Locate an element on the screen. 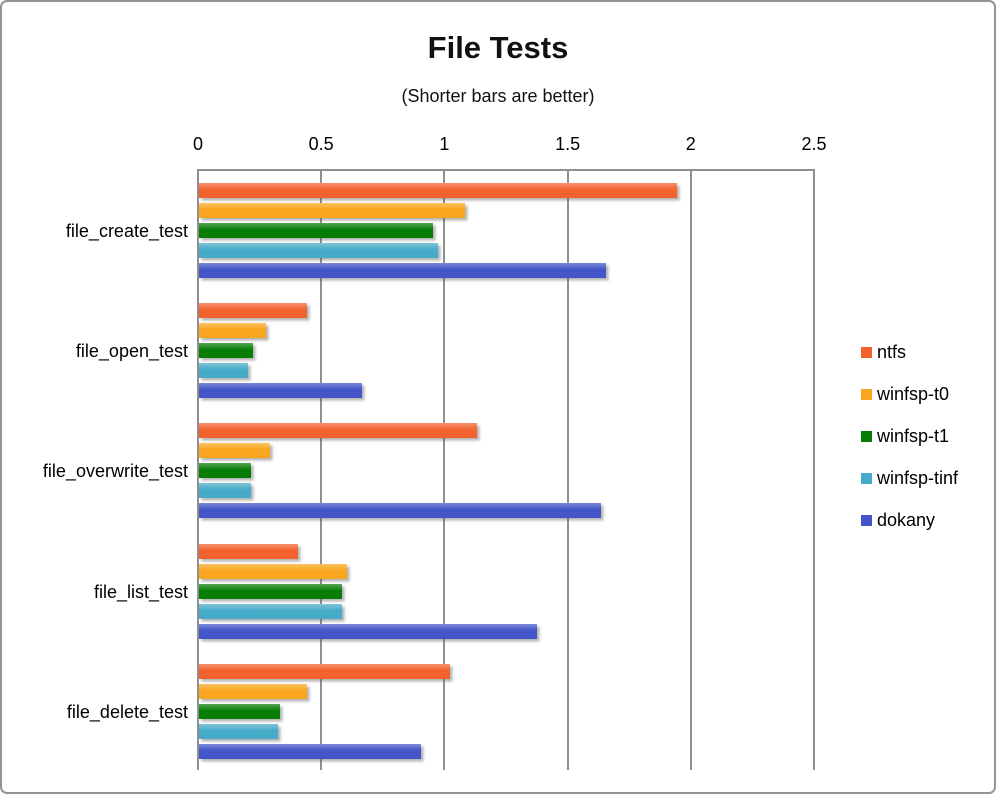 The height and width of the screenshot is (798, 1000). bar-file_open_test-winfsp-t1 is located at coordinates (226, 351).